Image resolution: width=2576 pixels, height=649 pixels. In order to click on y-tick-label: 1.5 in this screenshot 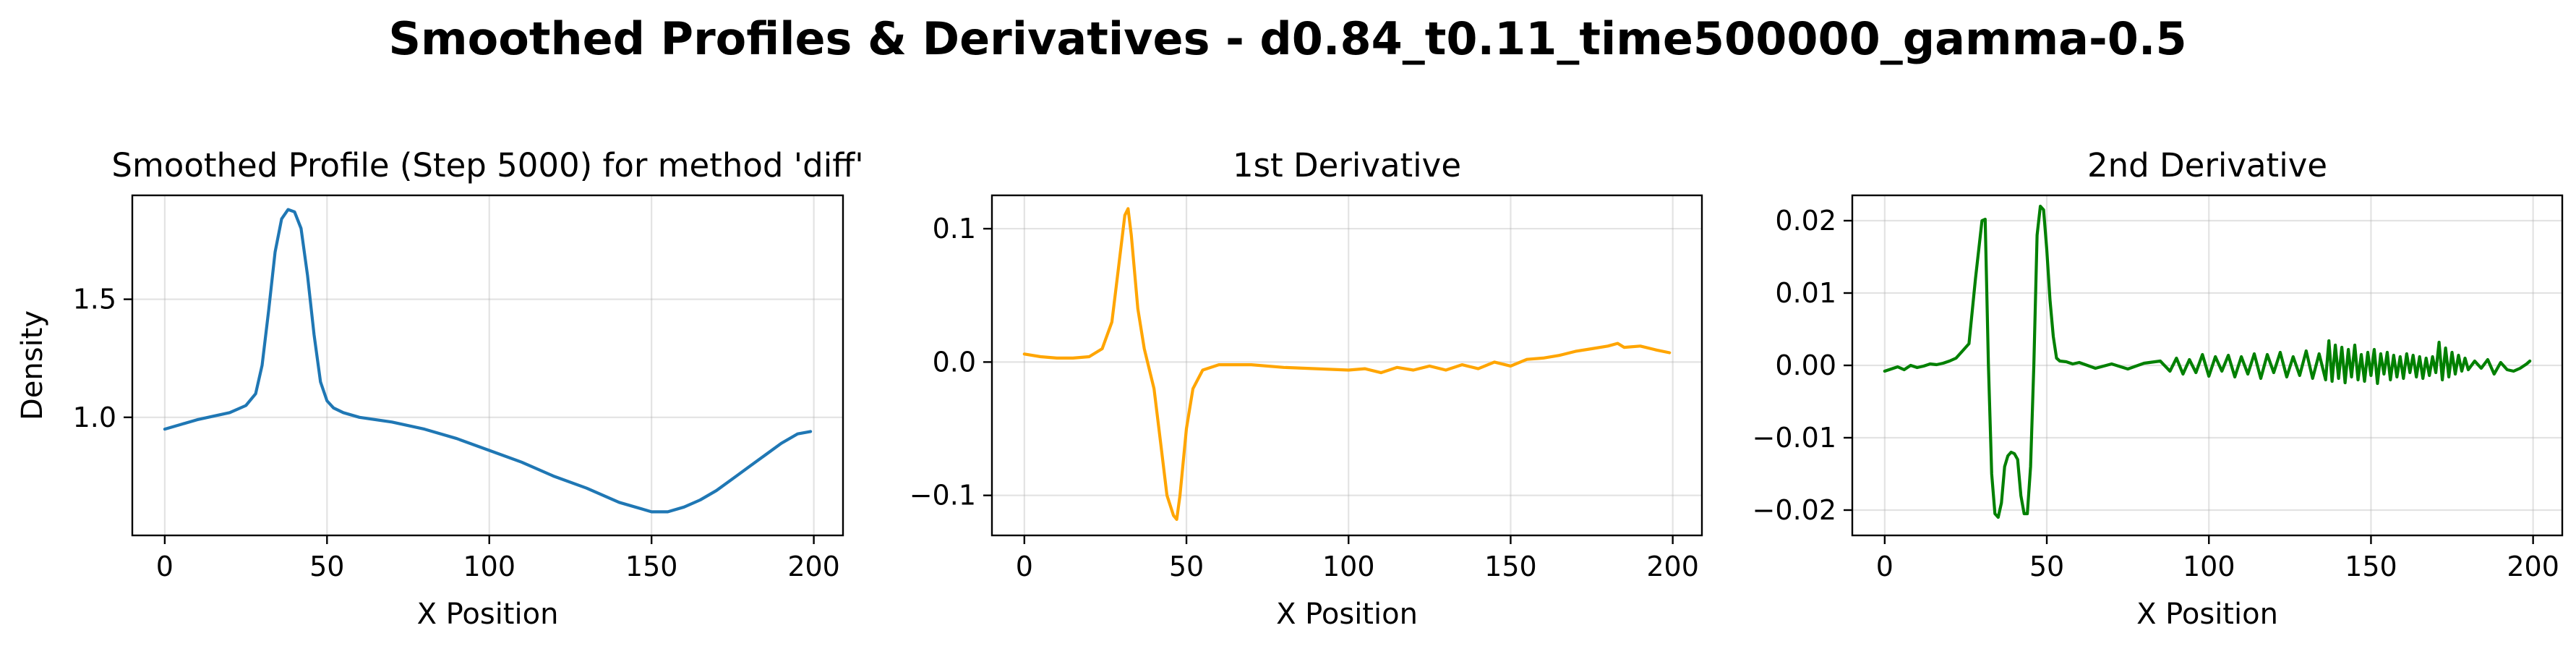, I will do `click(94, 299)`.